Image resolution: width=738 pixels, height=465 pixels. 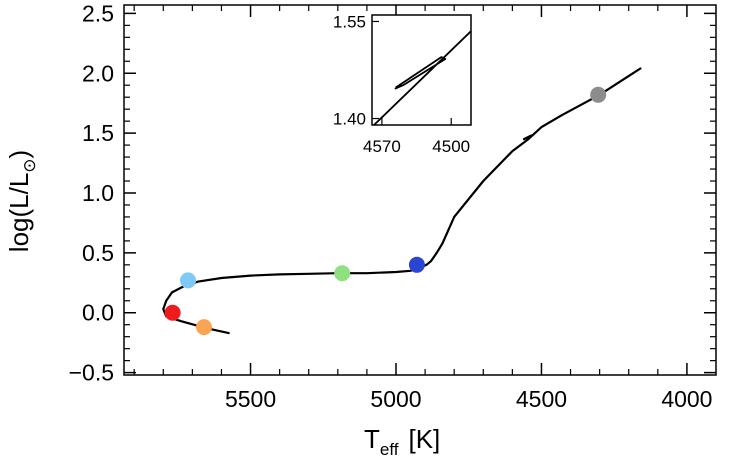 I want to click on y-tick-label: 0.5, so click(x=98, y=253).